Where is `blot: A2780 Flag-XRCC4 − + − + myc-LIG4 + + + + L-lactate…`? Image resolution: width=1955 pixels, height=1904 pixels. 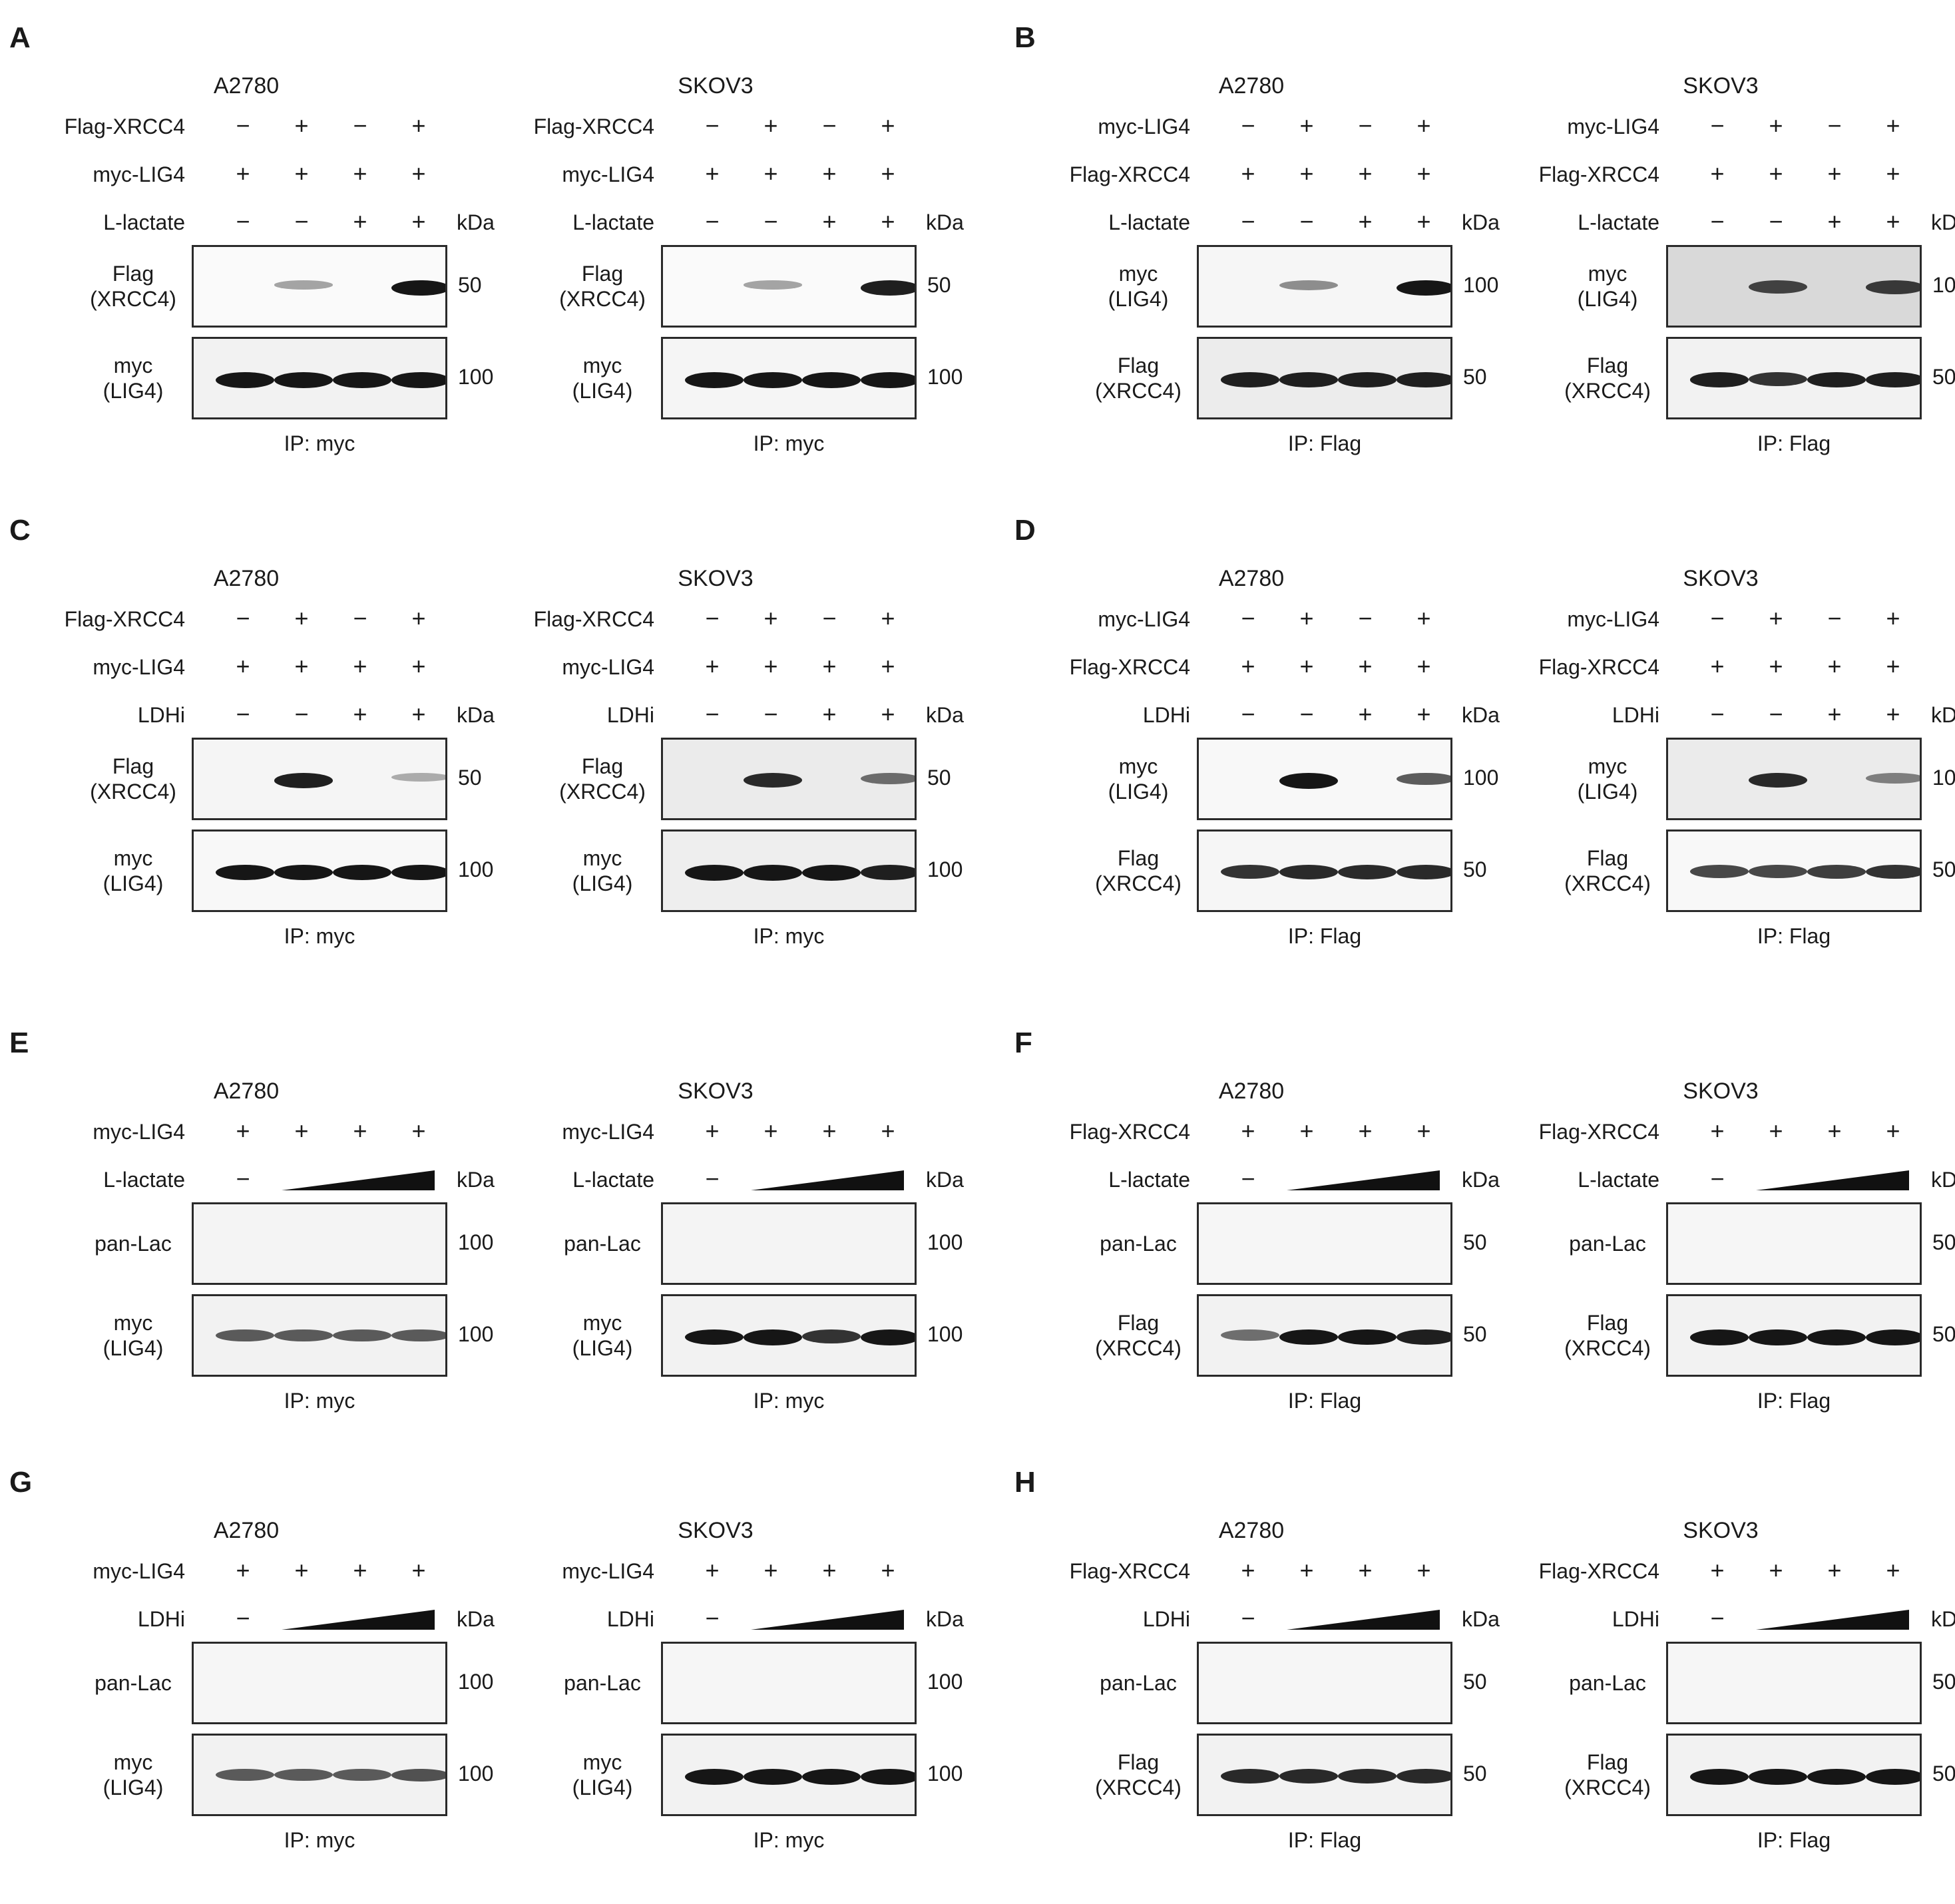
blot: A2780 Flag-XRCC4 − + − + myc-LIG4 + + + + L-lactate… is located at coordinates (254, 266).